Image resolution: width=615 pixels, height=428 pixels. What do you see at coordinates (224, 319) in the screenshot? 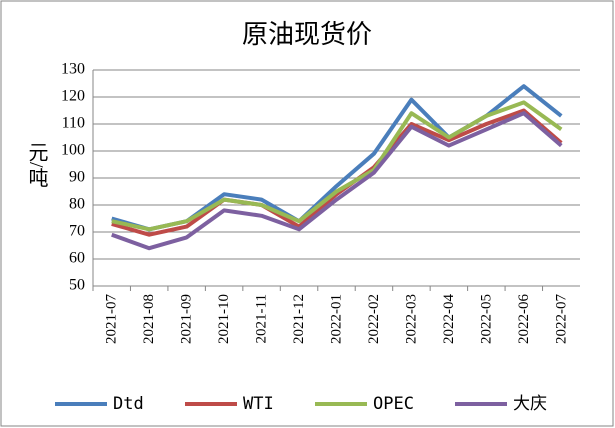
I see `x-tick-label: 2021-10` at bounding box center [224, 319].